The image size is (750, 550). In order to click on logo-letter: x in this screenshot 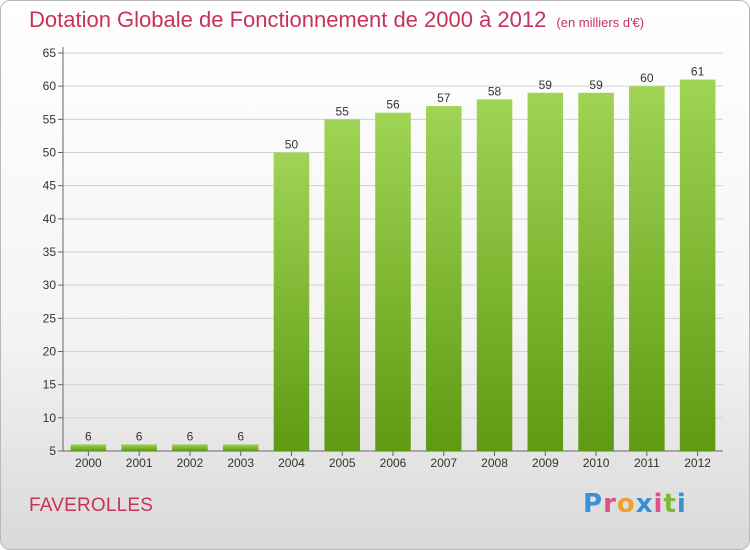, I will do `click(644, 504)`.